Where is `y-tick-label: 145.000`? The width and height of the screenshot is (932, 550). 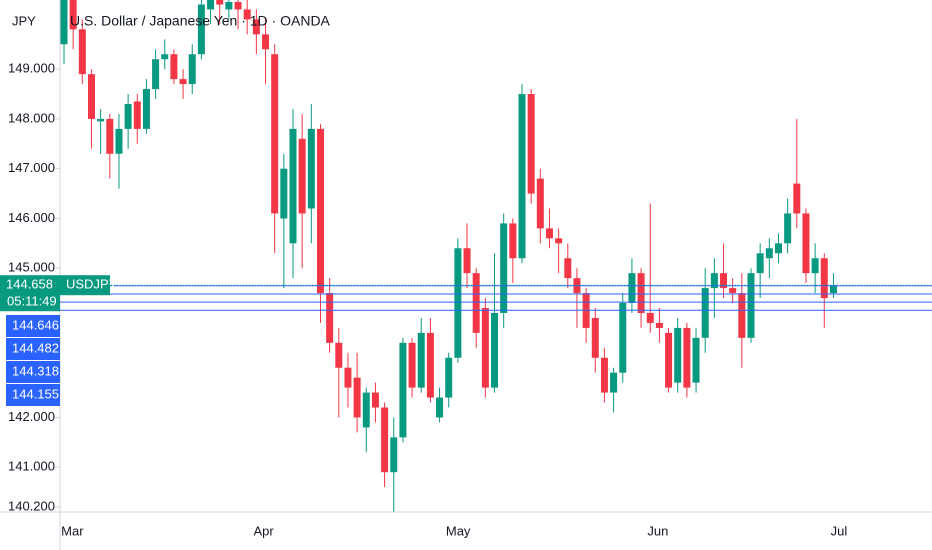
y-tick-label: 145.000 is located at coordinates (31, 267).